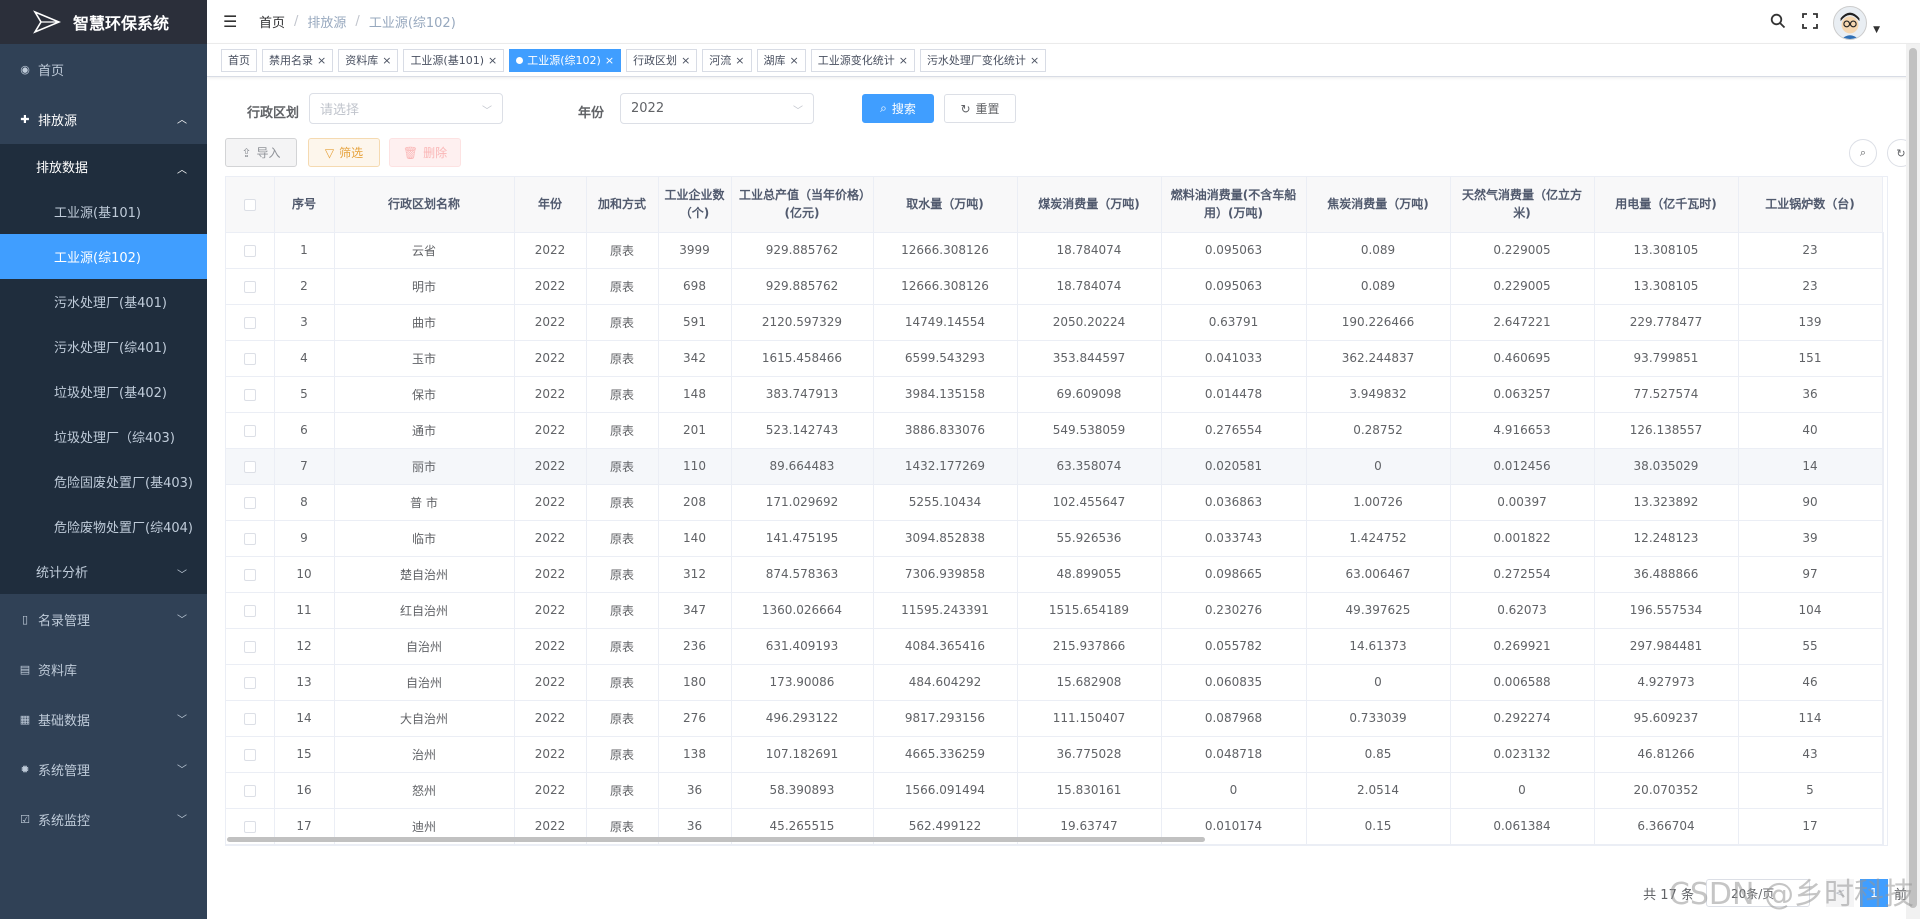 This screenshot has width=1920, height=919. I want to click on sidebar-item-garbage-403: 垃圾处理厂（综403), so click(103, 436).